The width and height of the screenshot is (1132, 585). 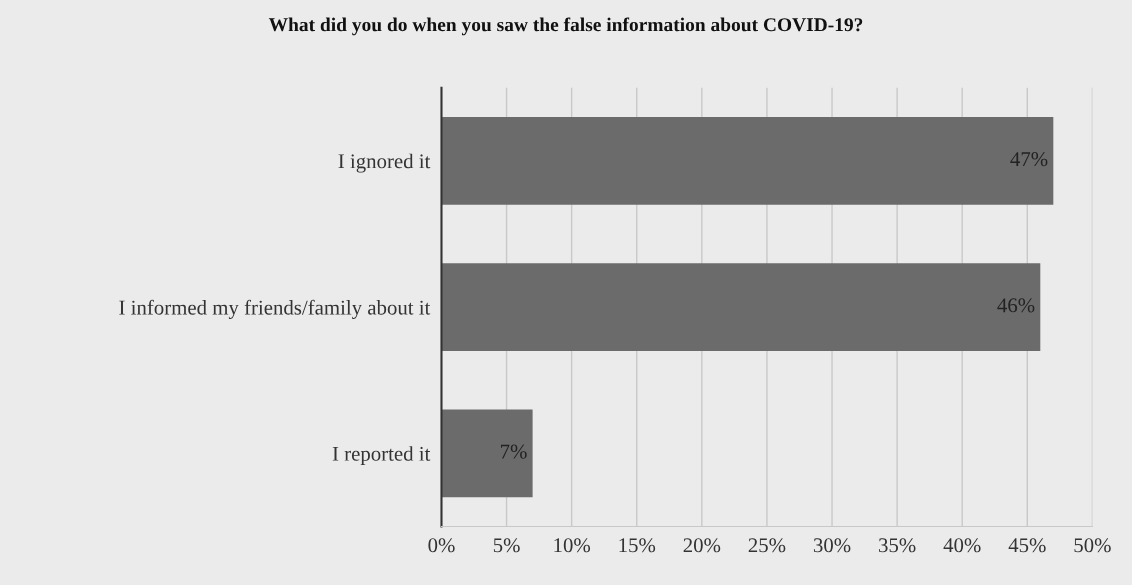 I want to click on x-tick-label: 0%, so click(x=441, y=545).